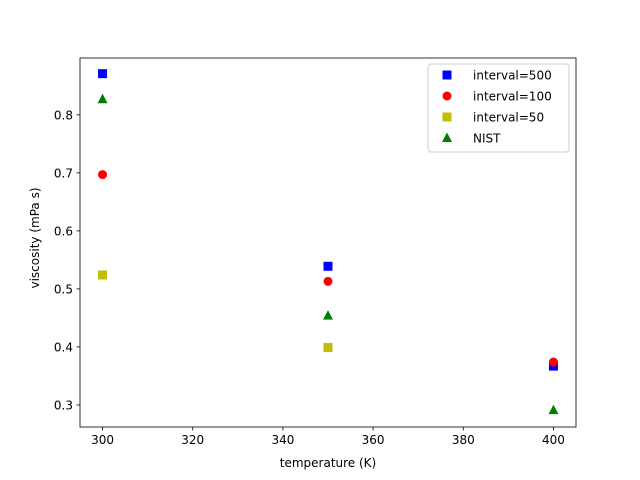  What do you see at coordinates (63, 231) in the screenshot?
I see `y-tick-label: 0.6` at bounding box center [63, 231].